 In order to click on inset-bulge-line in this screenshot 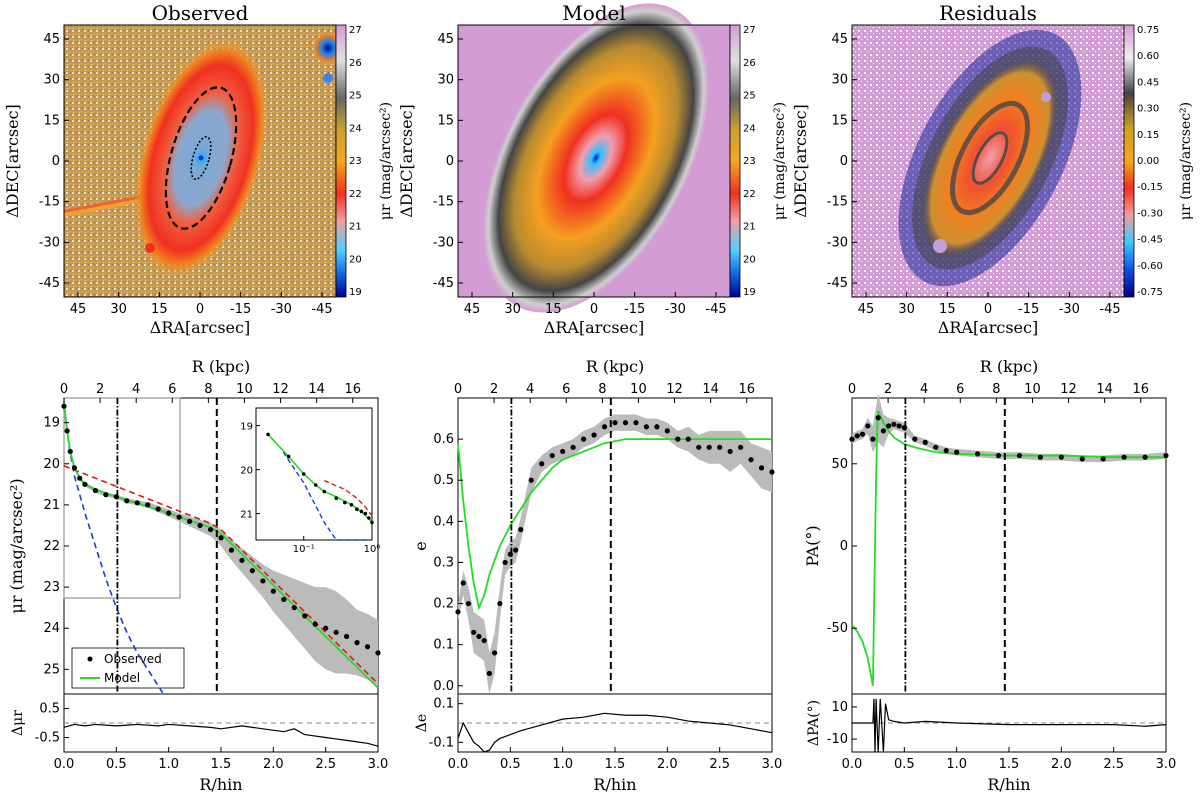, I will do `click(326, 496)`.